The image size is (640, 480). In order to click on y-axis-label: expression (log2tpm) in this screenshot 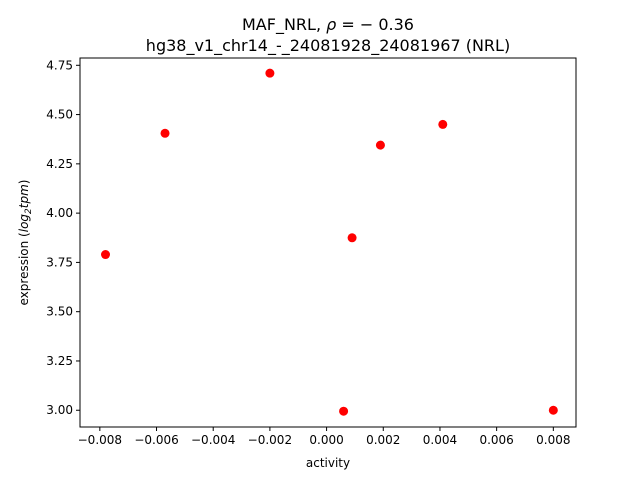, I will do `click(25, 243)`.